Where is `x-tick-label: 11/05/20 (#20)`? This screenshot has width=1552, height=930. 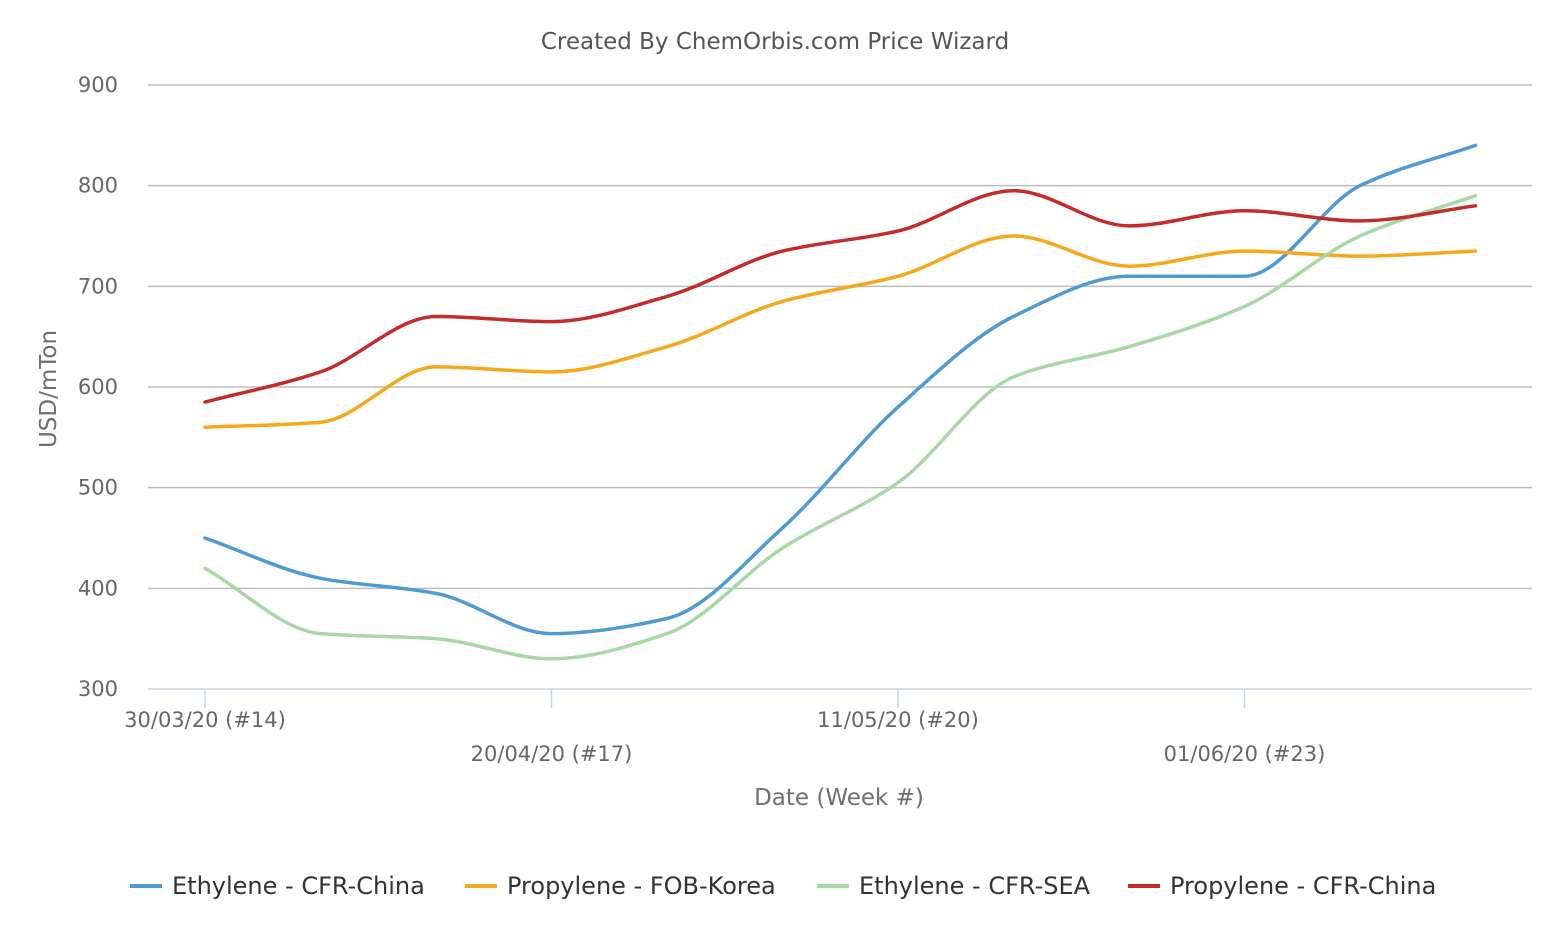 x-tick-label: 11/05/20 (#20) is located at coordinates (898, 720).